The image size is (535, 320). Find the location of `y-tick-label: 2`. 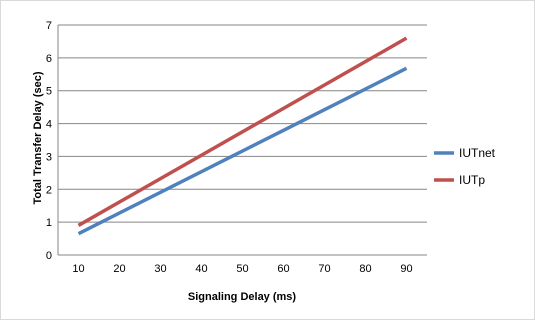

y-tick-label: 2 is located at coordinates (49, 190).